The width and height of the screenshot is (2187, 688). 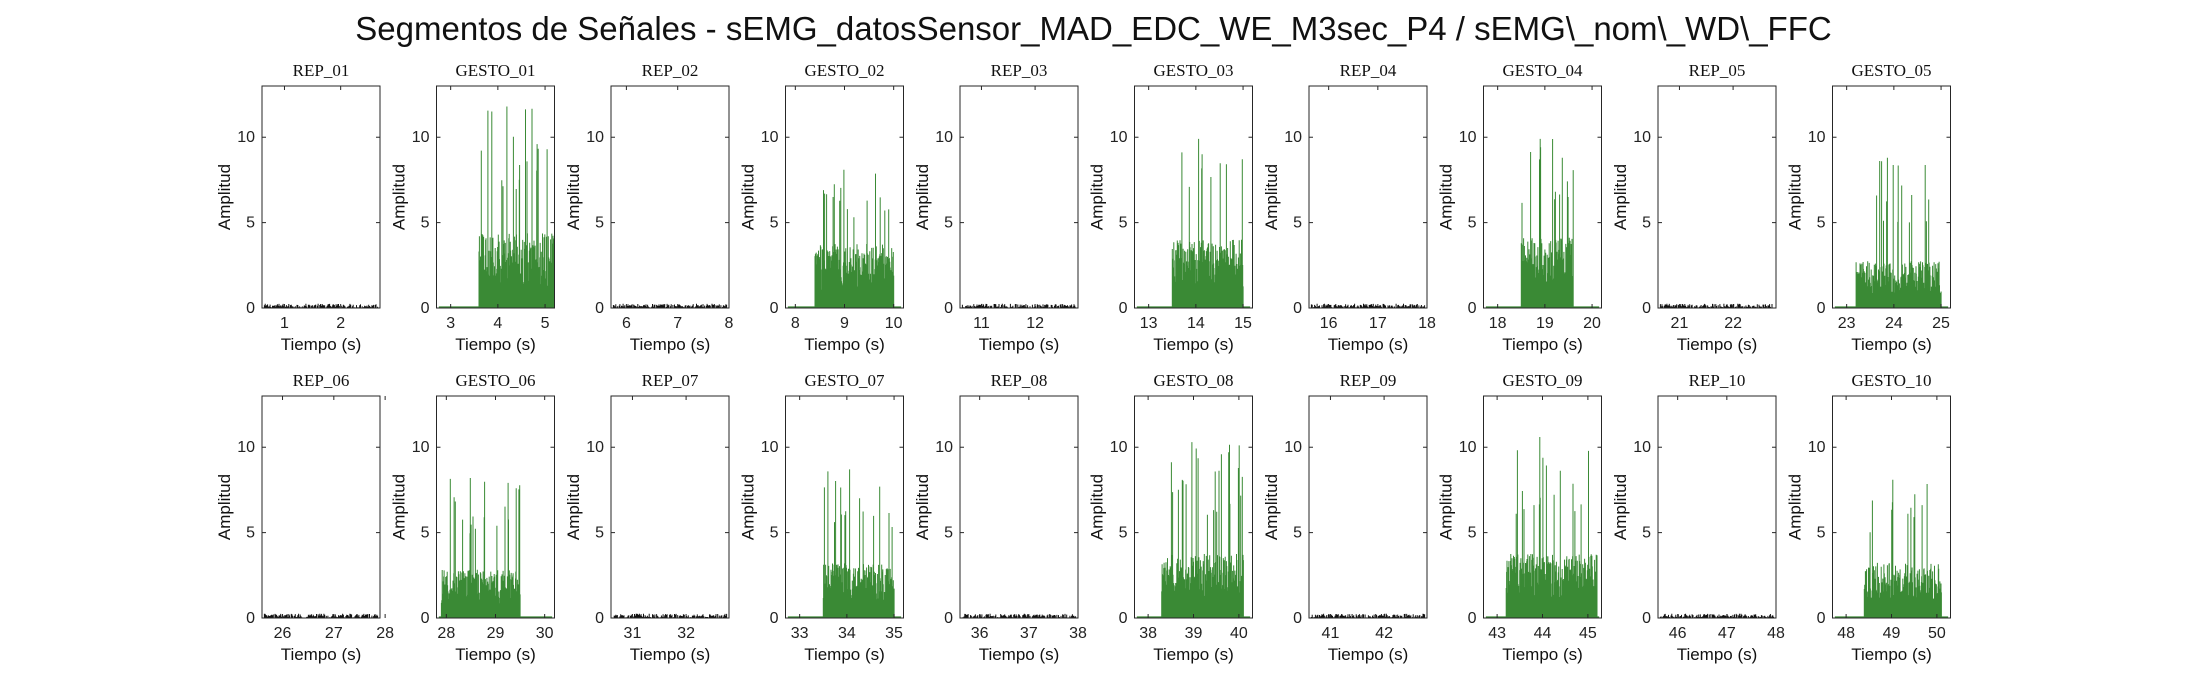 I want to click on x-tick-label: 17, so click(x=1378, y=323).